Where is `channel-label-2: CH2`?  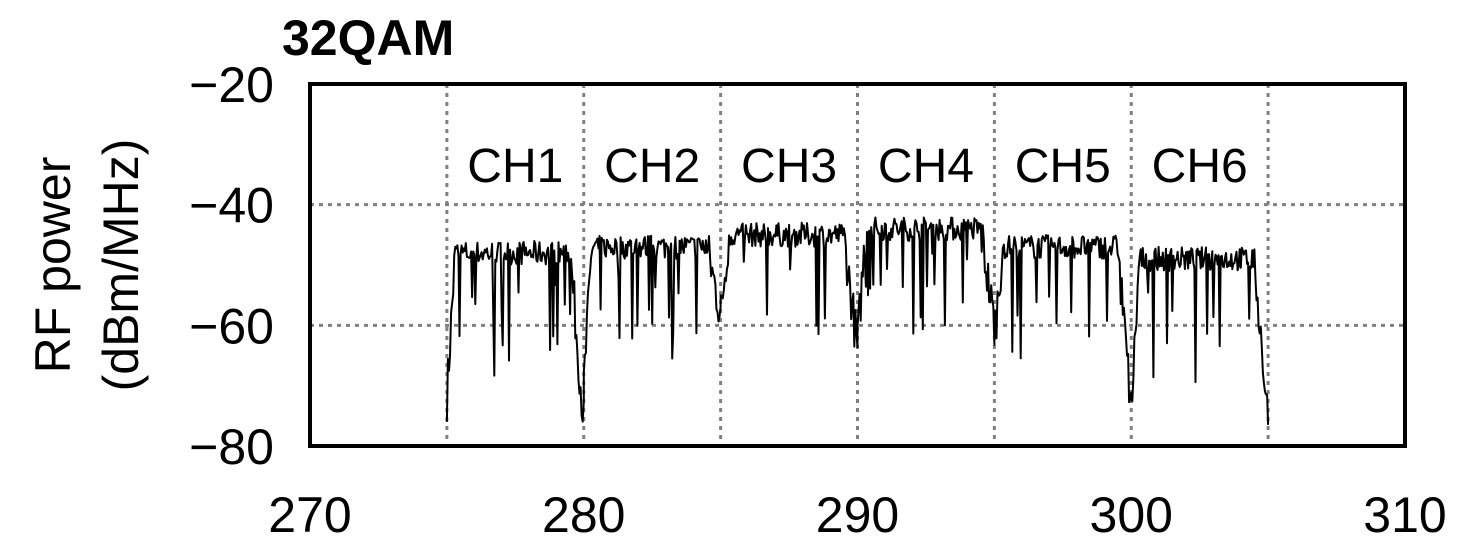 channel-label-2: CH2 is located at coordinates (652, 166).